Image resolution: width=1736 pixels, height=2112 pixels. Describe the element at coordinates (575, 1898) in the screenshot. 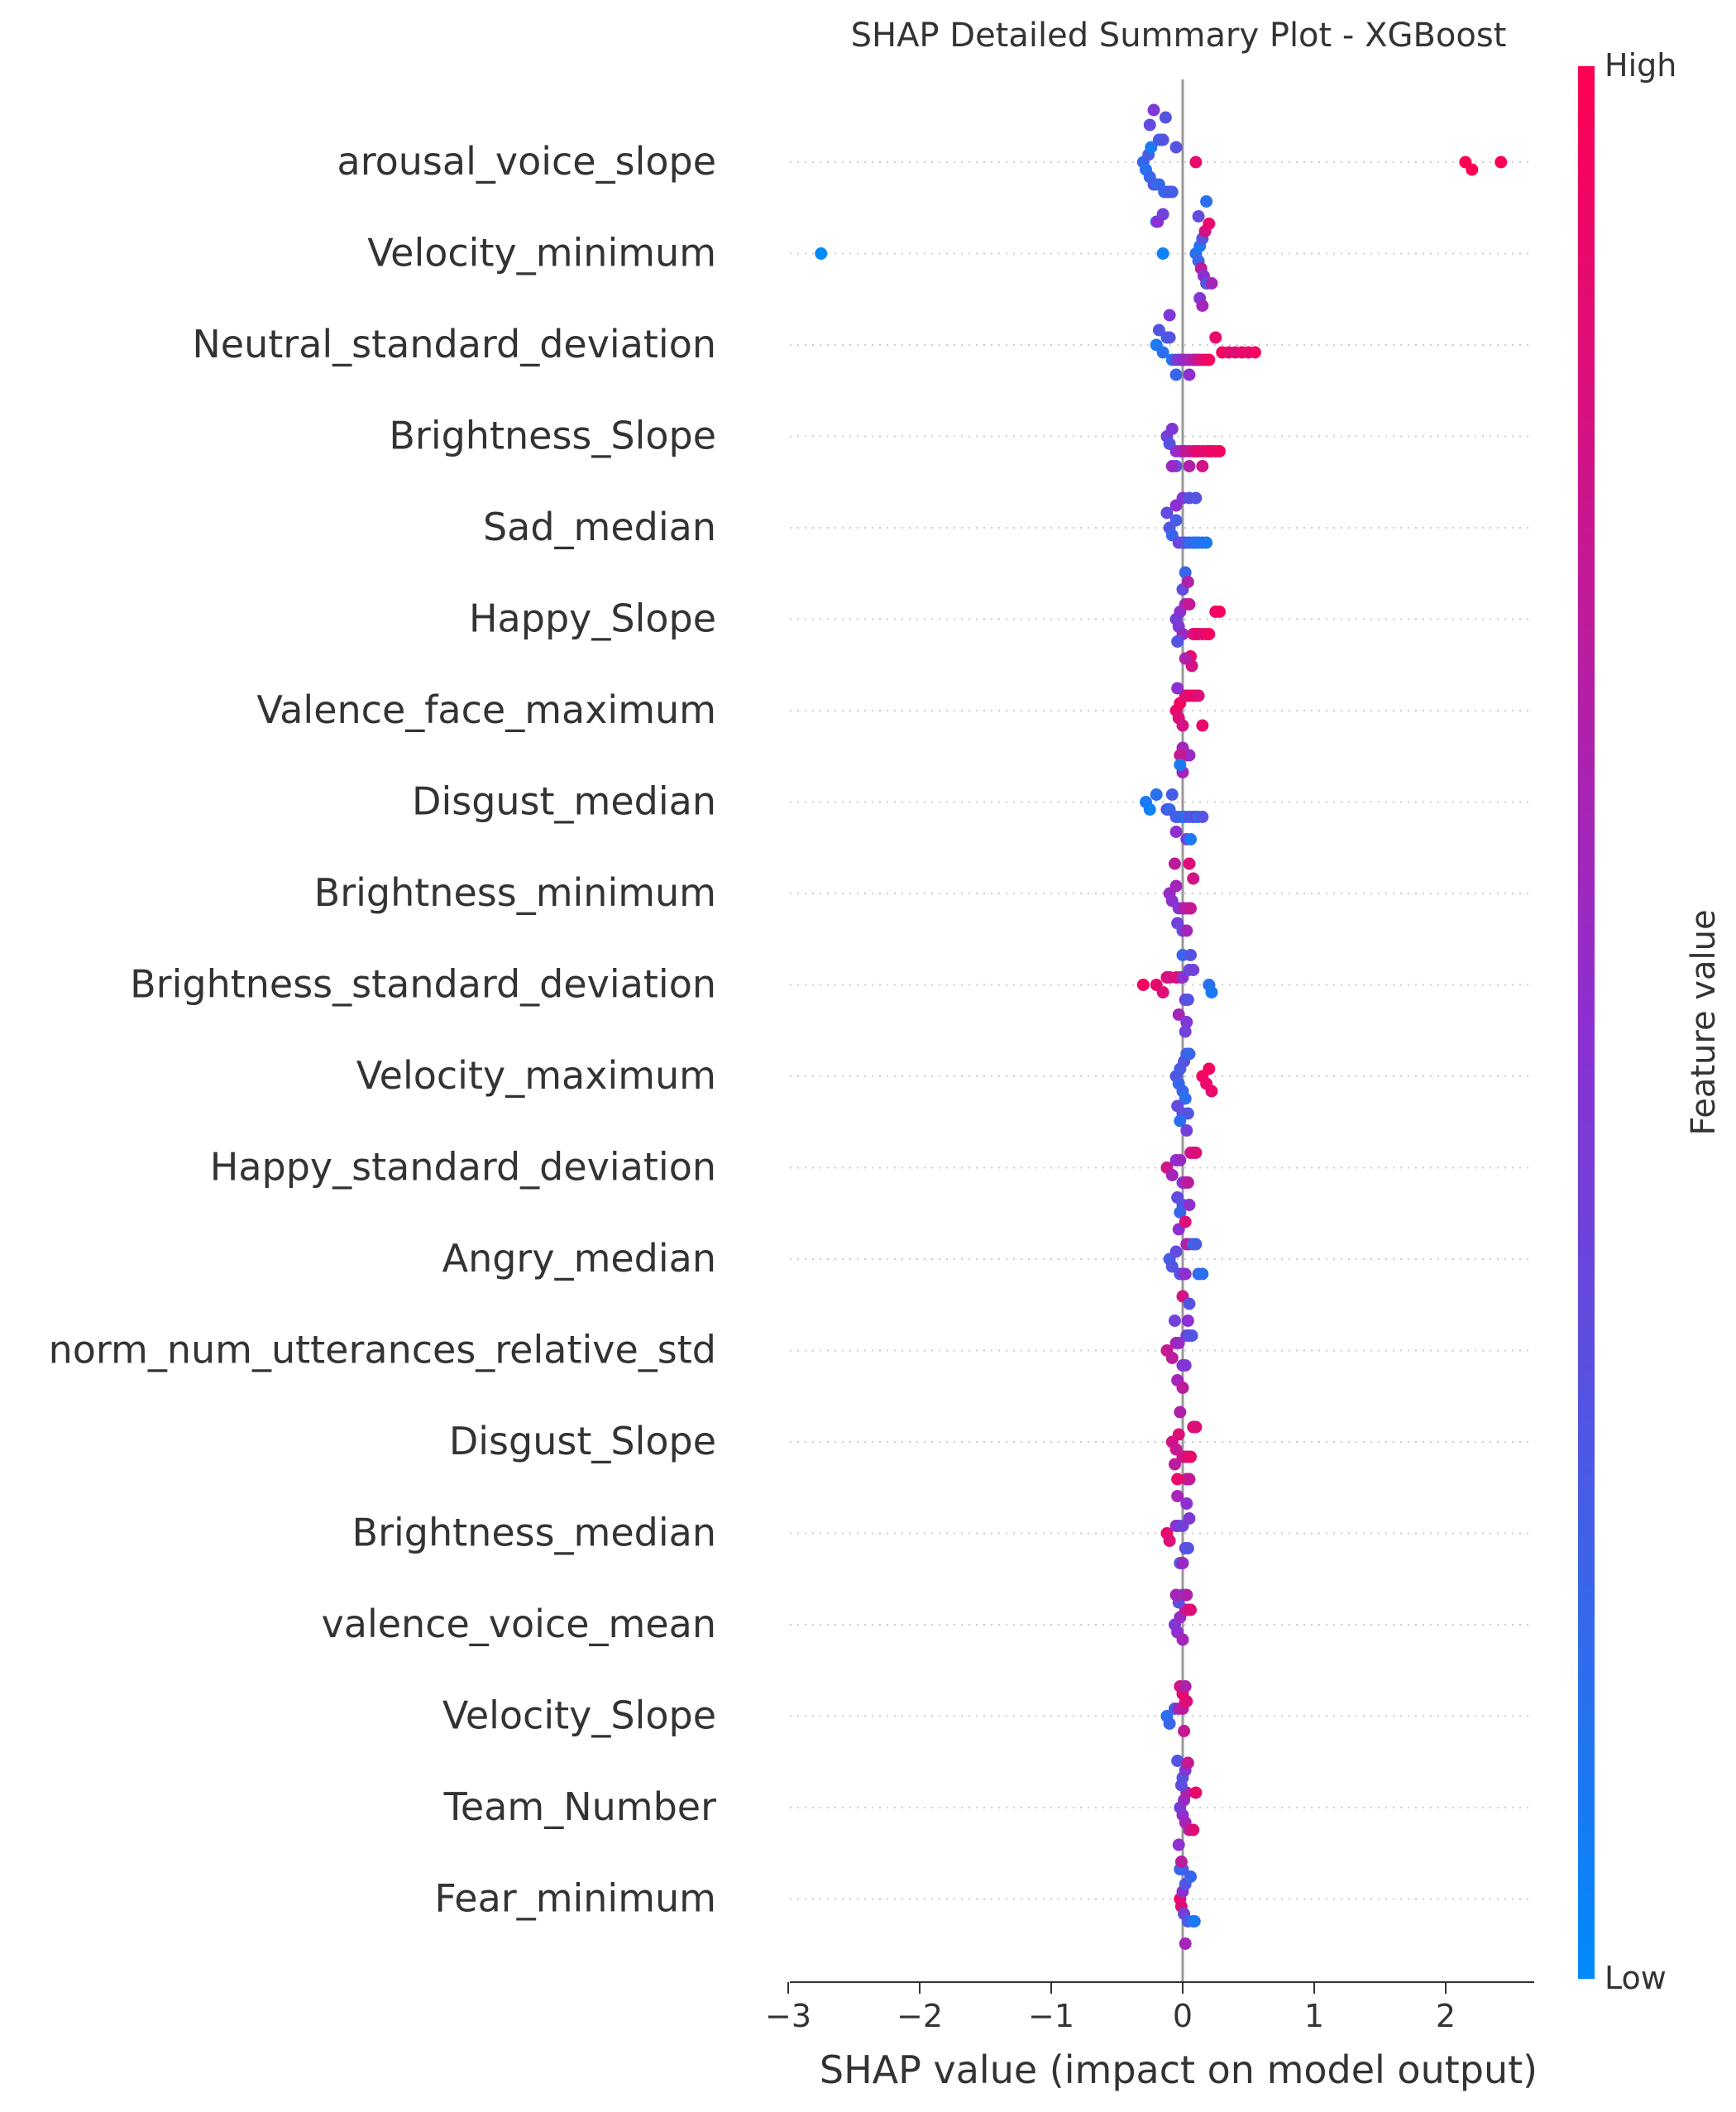

I see `feature-label: Fear_minimum` at that location.